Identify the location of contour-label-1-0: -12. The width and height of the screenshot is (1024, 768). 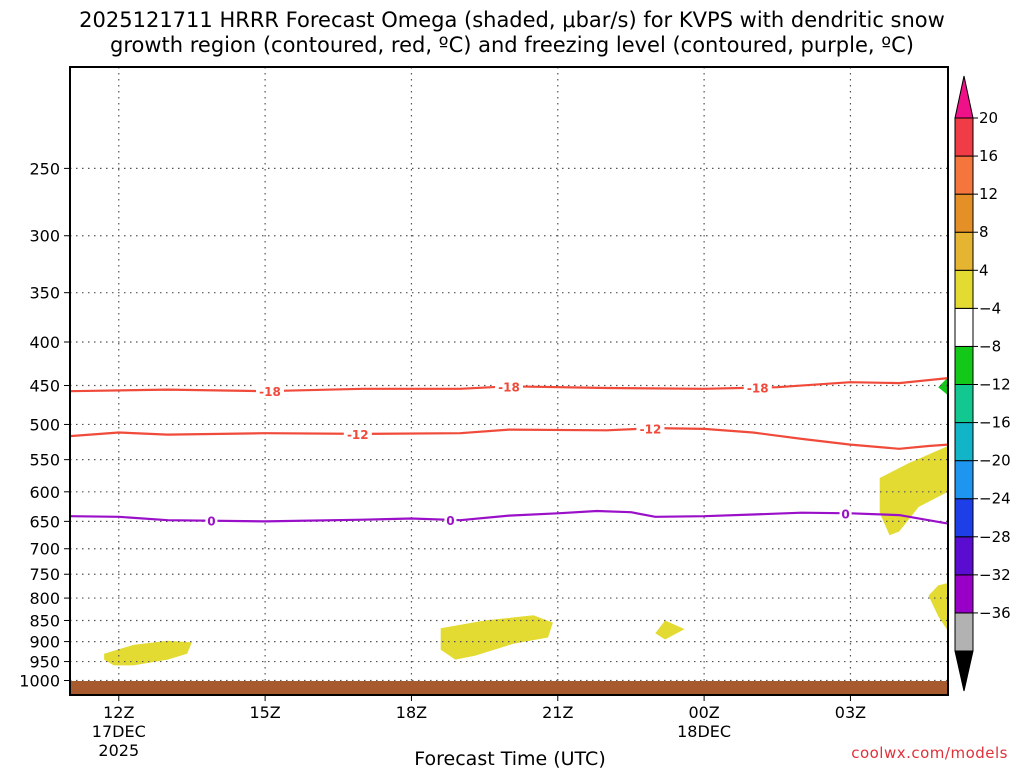
(358, 435).